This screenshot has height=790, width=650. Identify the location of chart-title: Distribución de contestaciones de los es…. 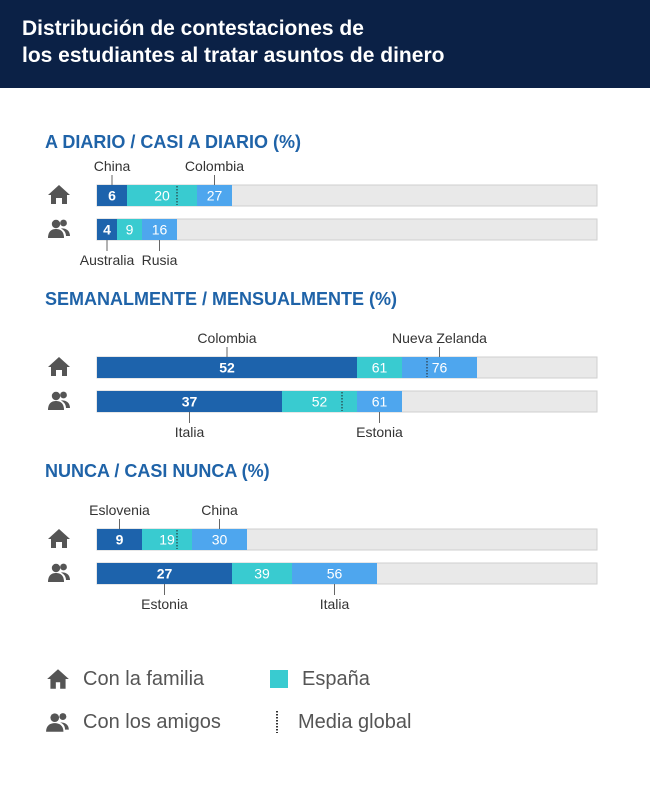
(233, 42).